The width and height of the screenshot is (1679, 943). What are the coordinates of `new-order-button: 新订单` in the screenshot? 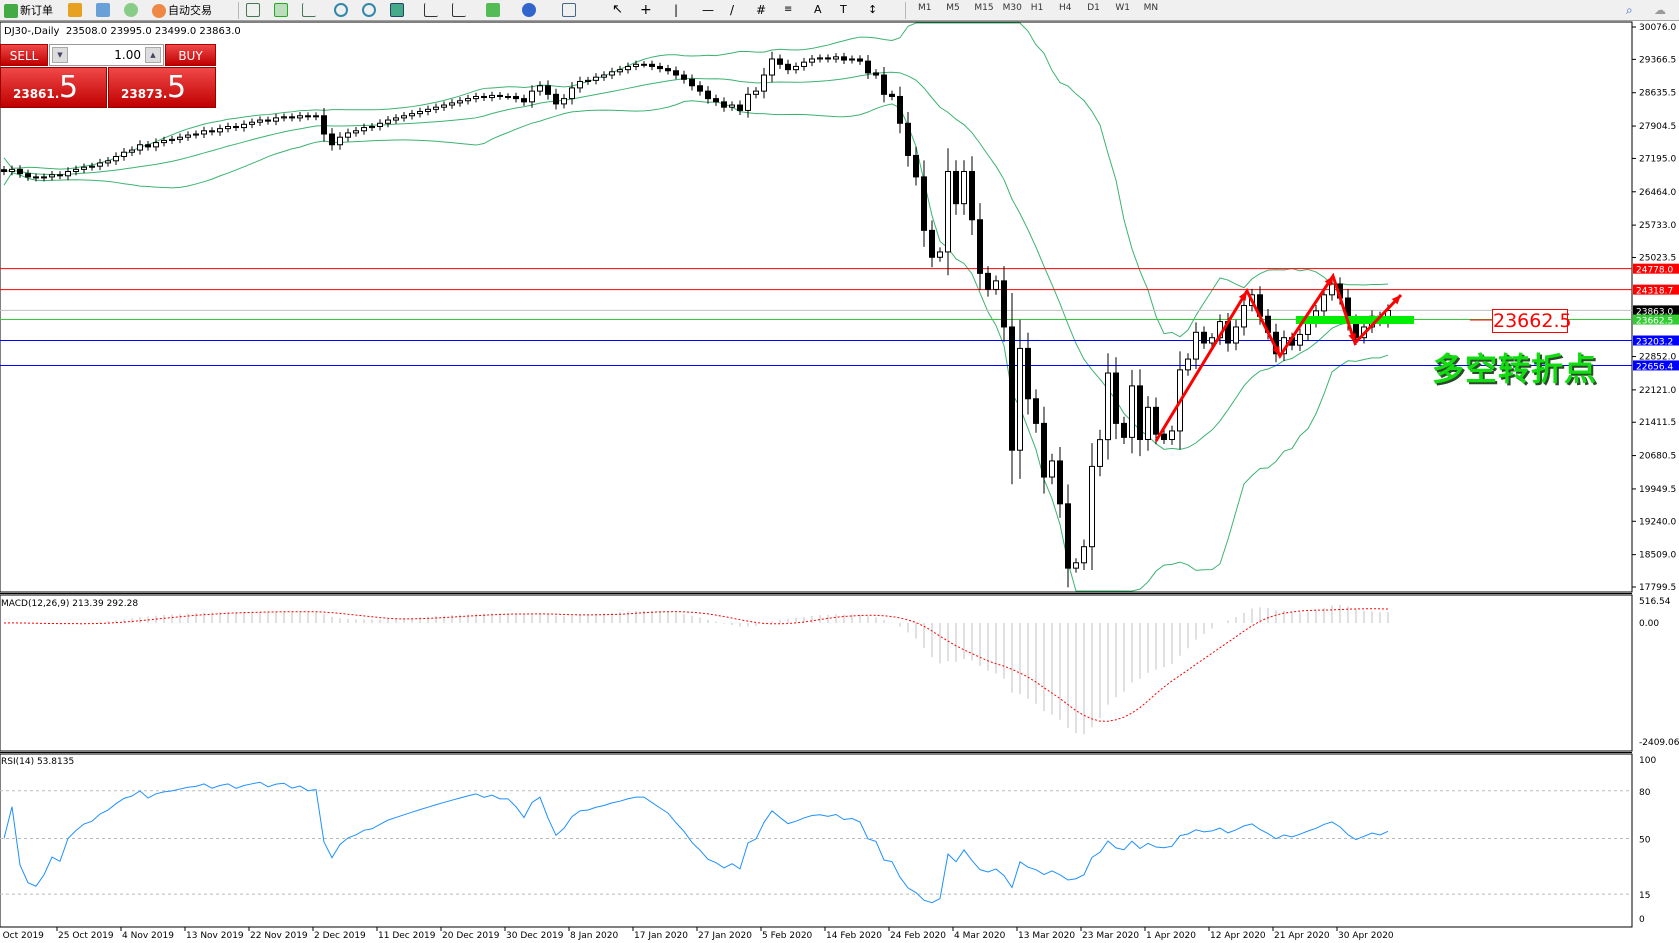 It's located at (28, 10).